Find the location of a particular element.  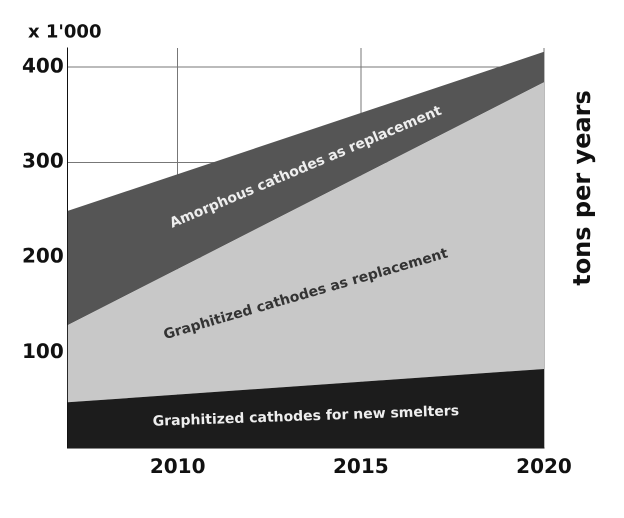

text: x 1'000 is located at coordinates (65, 32).